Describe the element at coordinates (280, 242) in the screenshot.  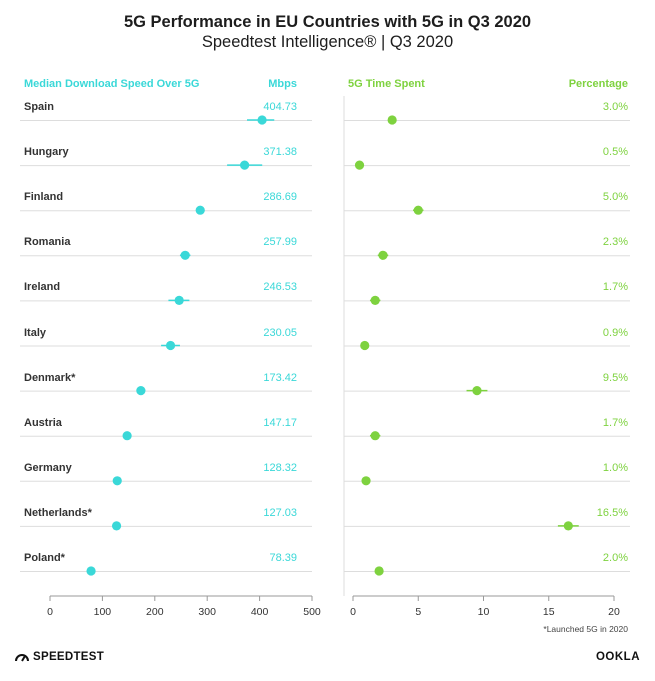
I see `speed-value-label: 257.99` at that location.